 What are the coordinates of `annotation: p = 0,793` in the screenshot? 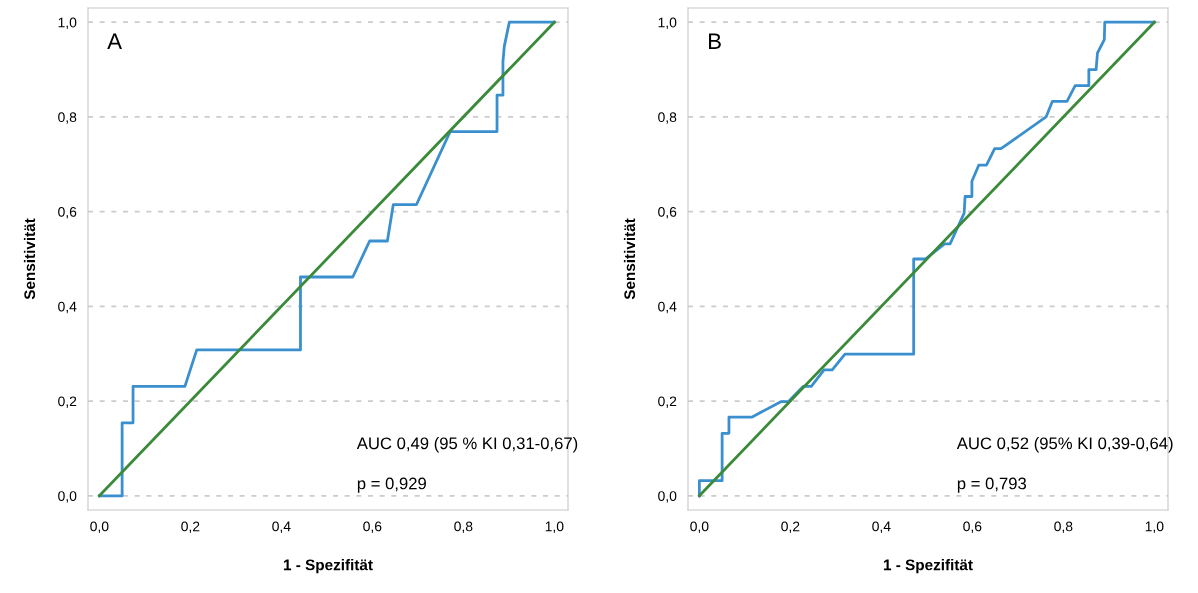 It's located at (992, 485).